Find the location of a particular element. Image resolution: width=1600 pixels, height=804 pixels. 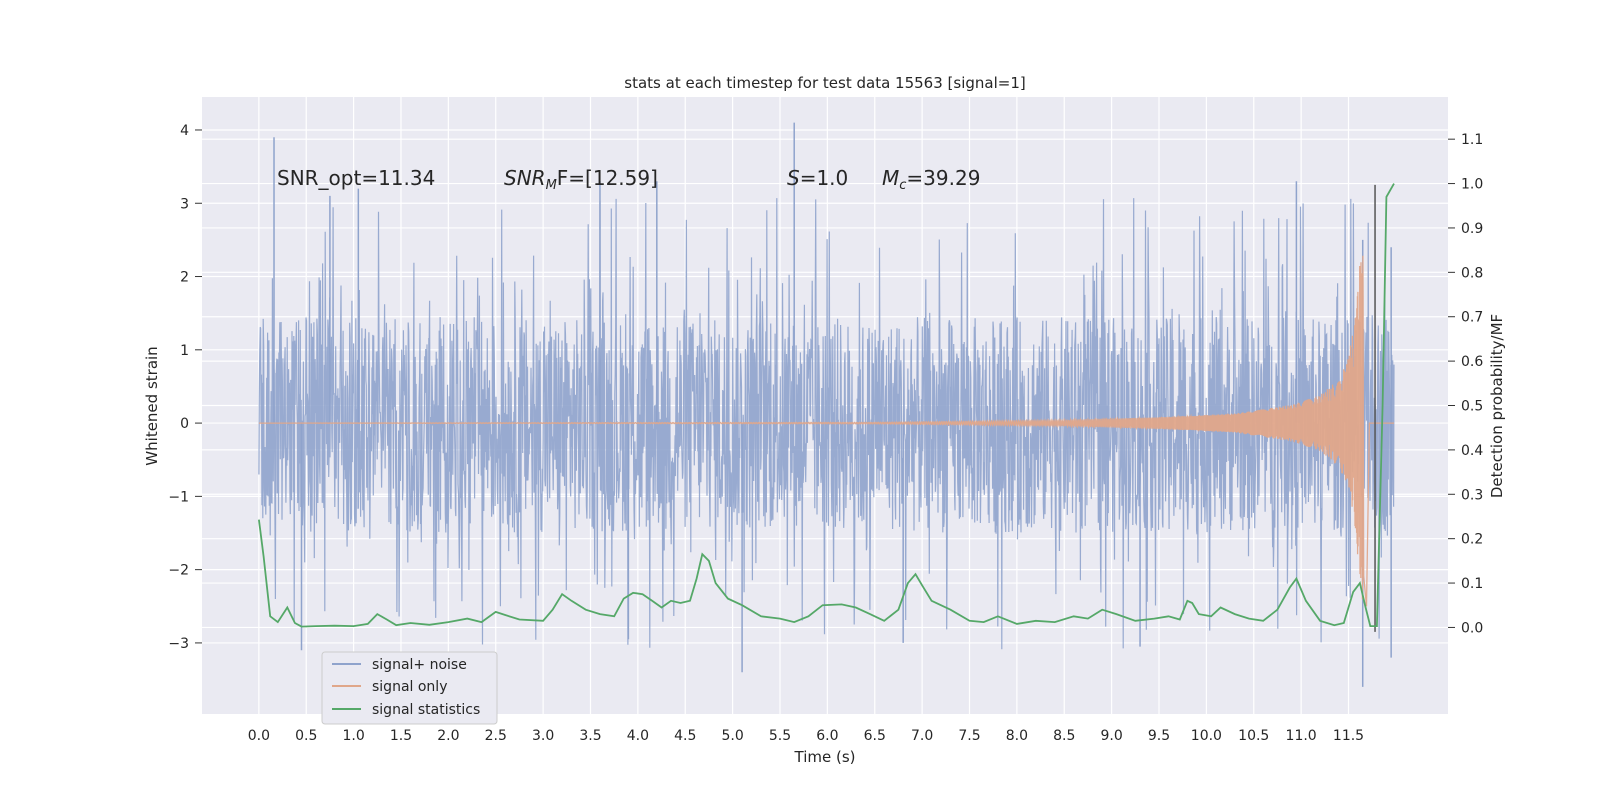

x-tick-label: 3.5 is located at coordinates (590, 736).